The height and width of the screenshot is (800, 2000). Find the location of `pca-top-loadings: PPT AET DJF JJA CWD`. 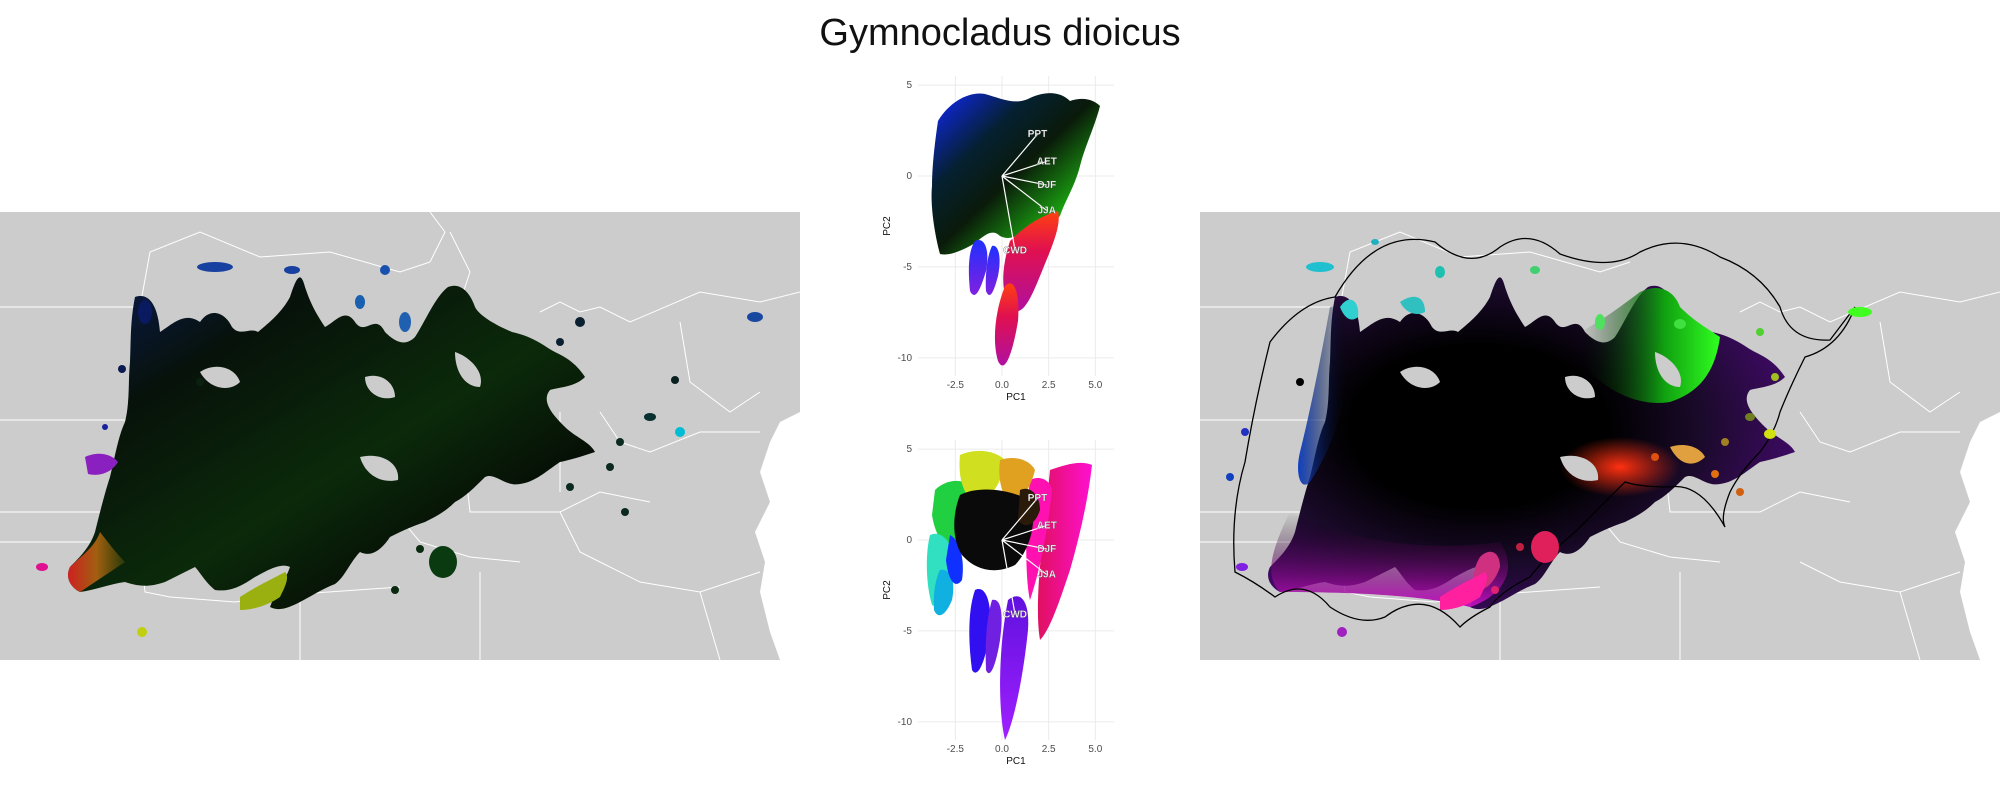

pca-top-loadings: PPT AET DJF JJA CWD is located at coordinates (1029, 193).